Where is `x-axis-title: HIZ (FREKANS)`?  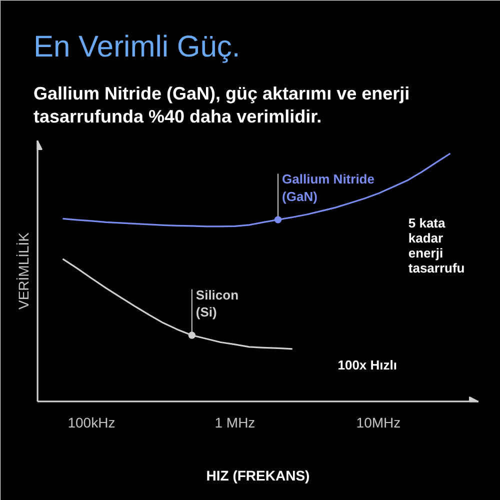 x-axis-title: HIZ (FREKANS) is located at coordinates (258, 476).